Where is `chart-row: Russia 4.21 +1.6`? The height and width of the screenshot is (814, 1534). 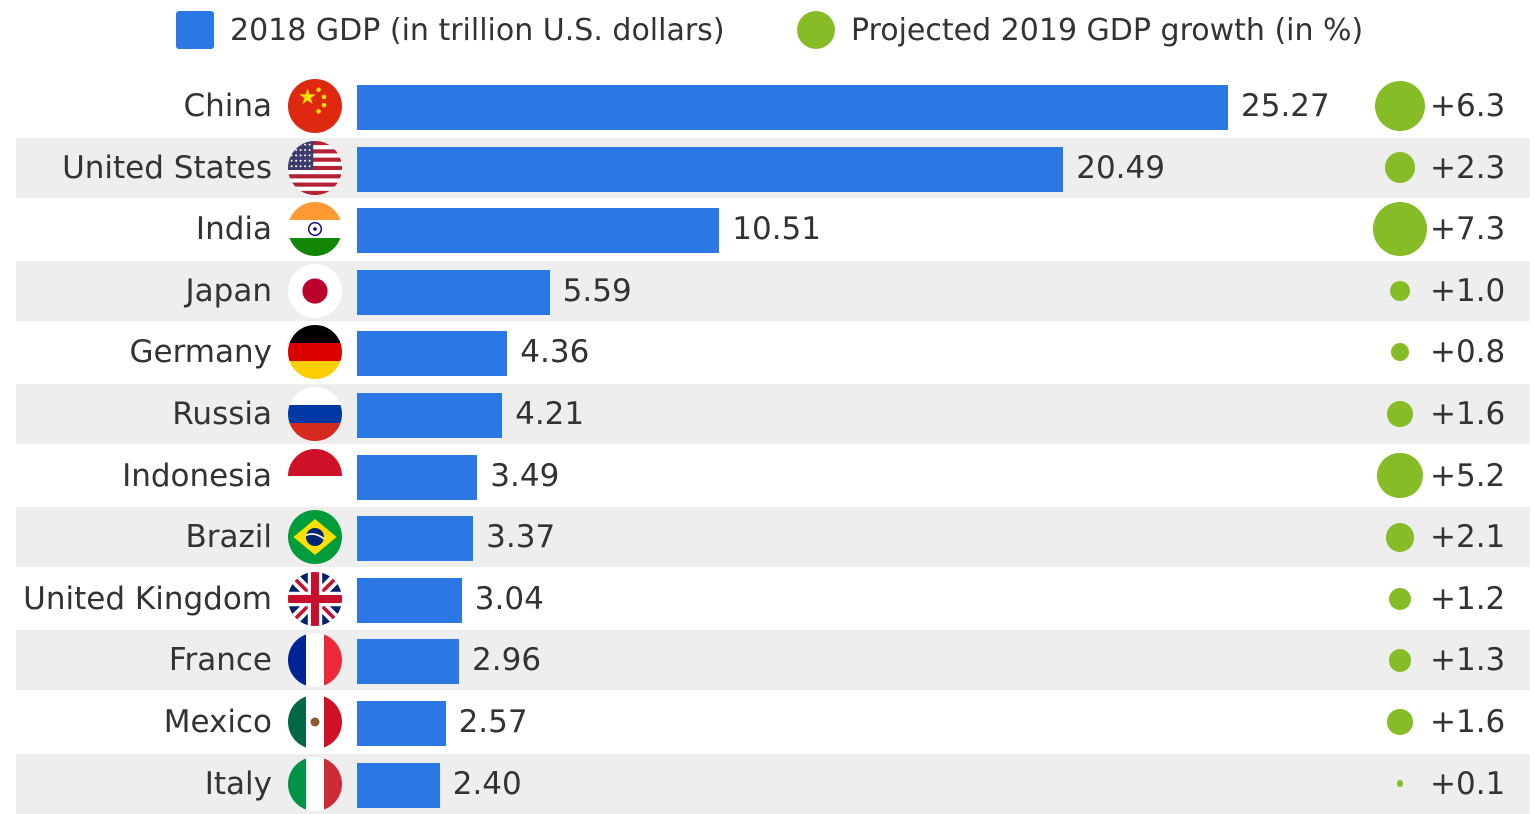
chart-row: Russia 4.21 +1.6 is located at coordinates (773, 414).